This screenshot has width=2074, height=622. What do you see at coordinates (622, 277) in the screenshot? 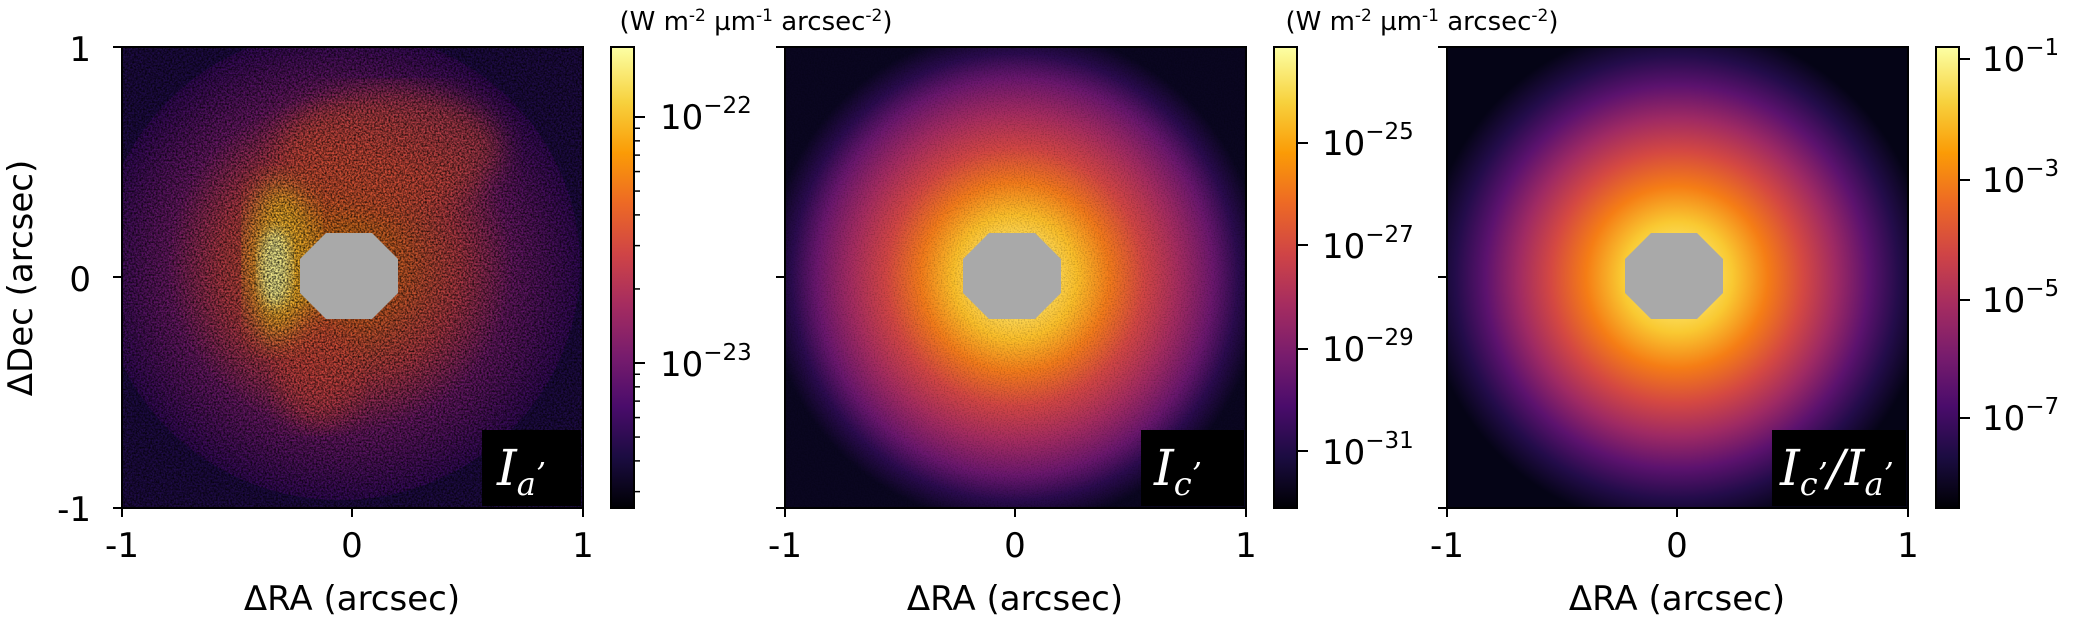
I see `colorbar-1-gradient` at bounding box center [622, 277].